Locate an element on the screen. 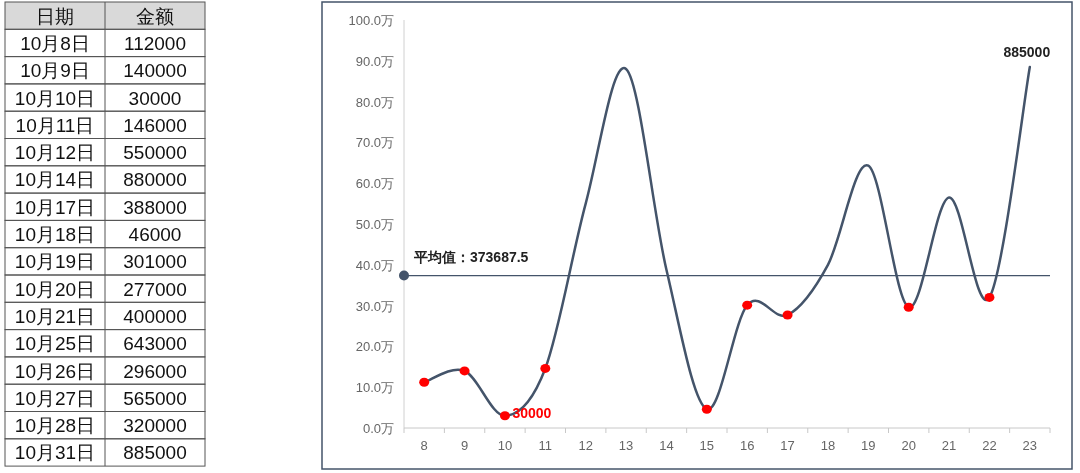 The image size is (1080, 473). category-label: 10月17日 is located at coordinates (55, 207).